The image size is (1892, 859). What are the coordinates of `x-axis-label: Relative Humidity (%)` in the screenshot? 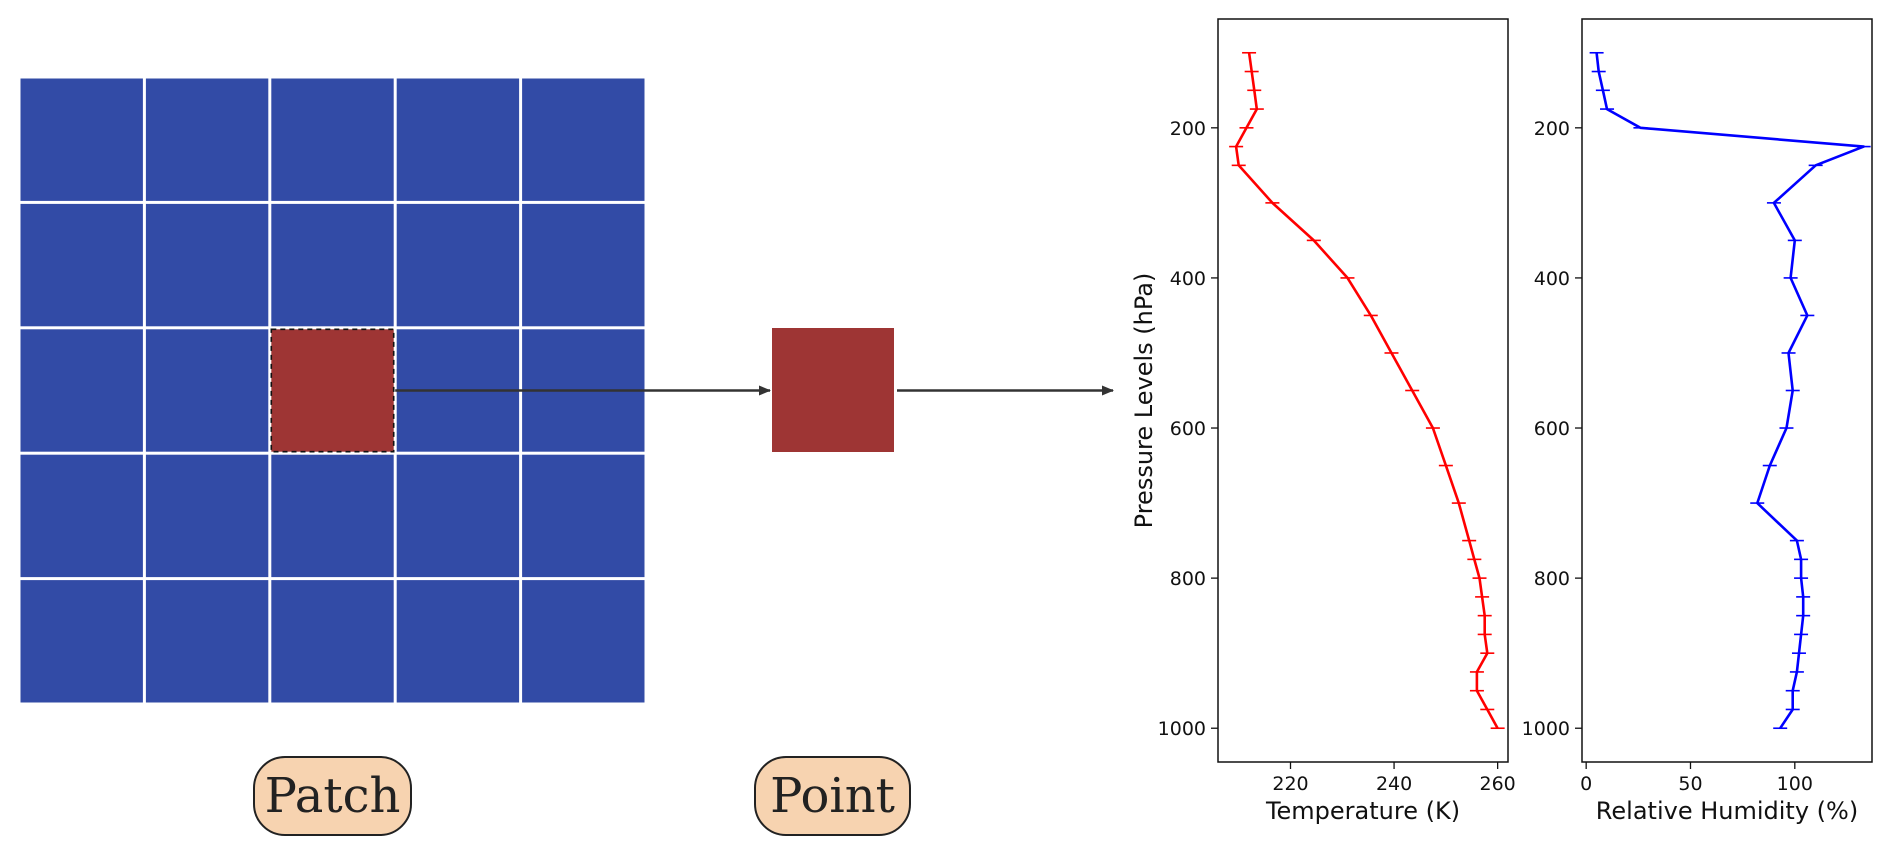 It's located at (1727, 811).